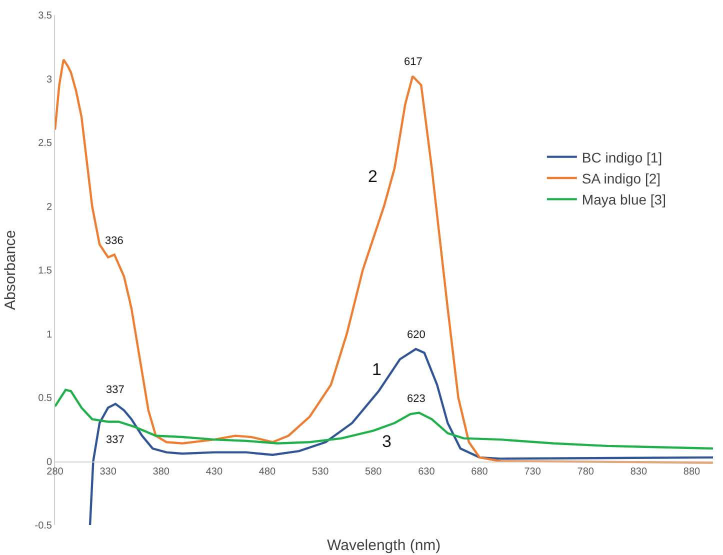 The image size is (723, 555). What do you see at coordinates (479, 472) in the screenshot?
I see `x-tick-label: 680` at bounding box center [479, 472].